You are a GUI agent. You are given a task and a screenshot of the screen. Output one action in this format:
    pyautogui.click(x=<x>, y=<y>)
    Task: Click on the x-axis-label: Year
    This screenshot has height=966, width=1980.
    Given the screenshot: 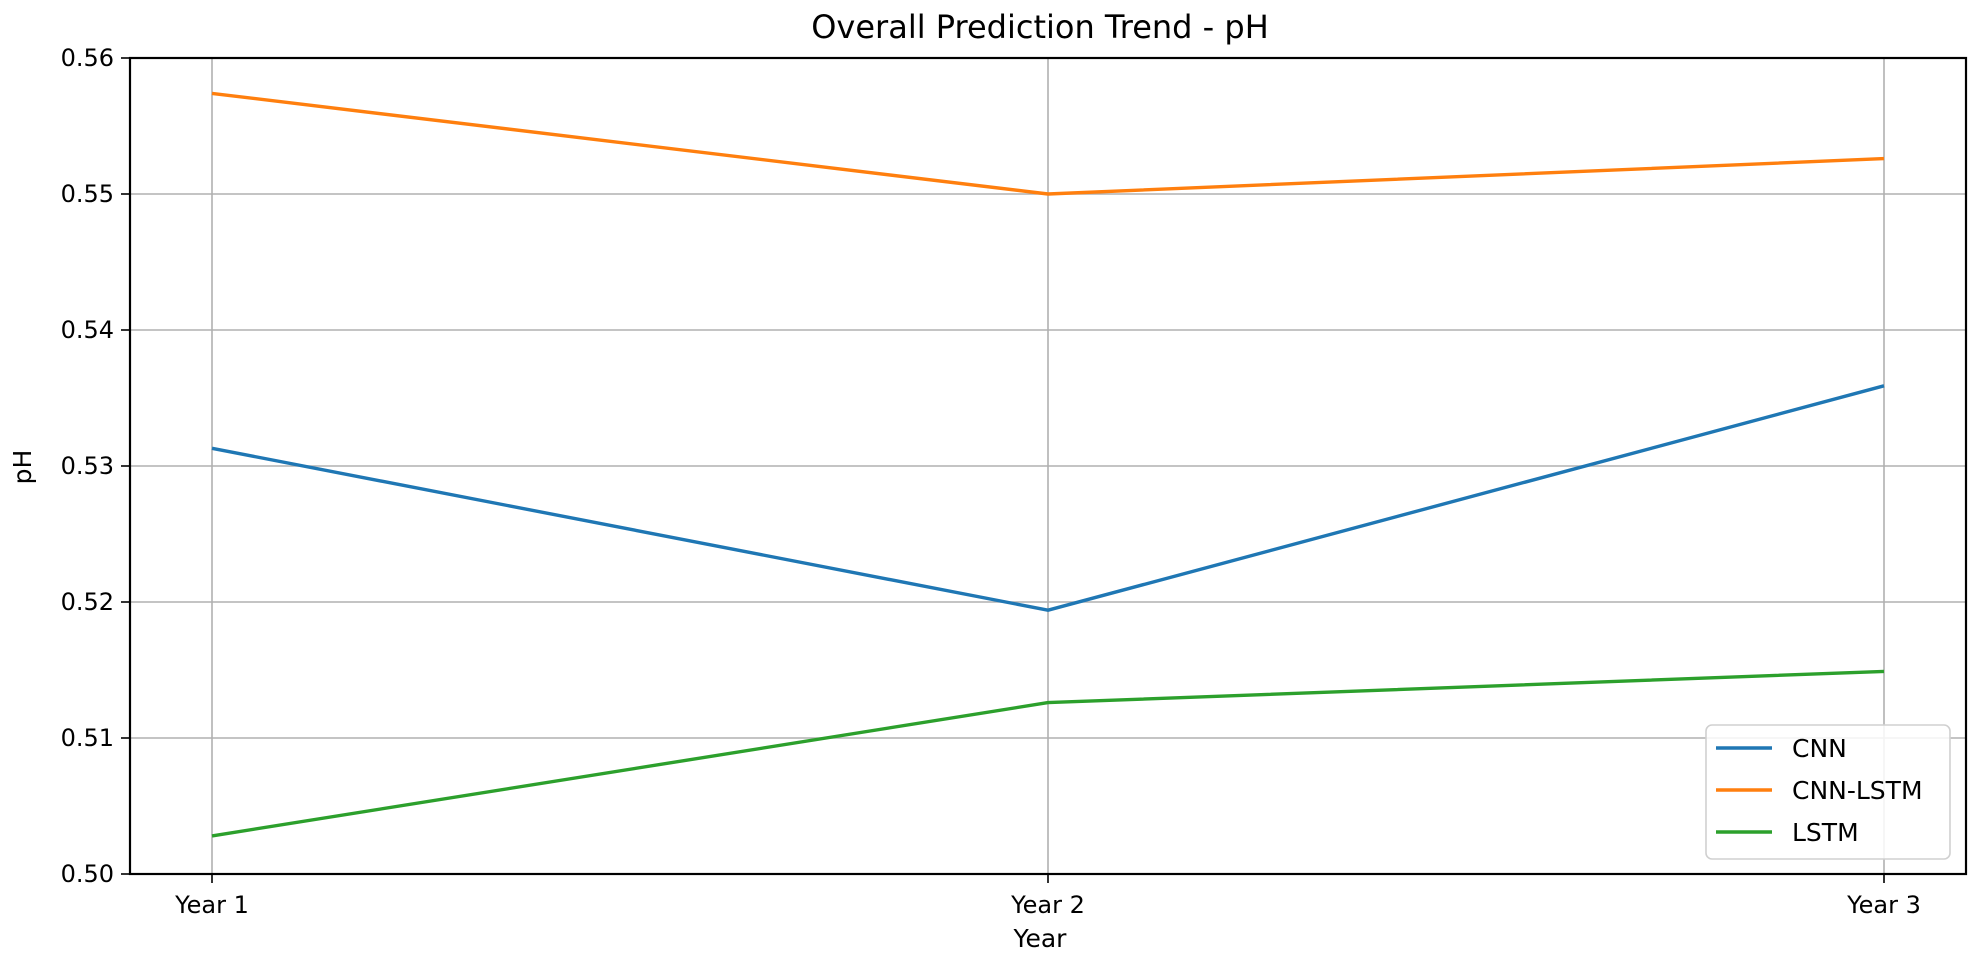 What is the action you would take?
    pyautogui.click(x=1040, y=938)
    